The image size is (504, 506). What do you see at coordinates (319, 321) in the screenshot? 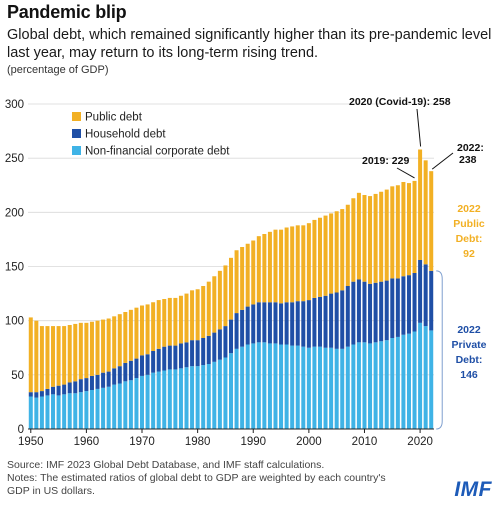
I see `bar-household-2002` at bounding box center [319, 321].